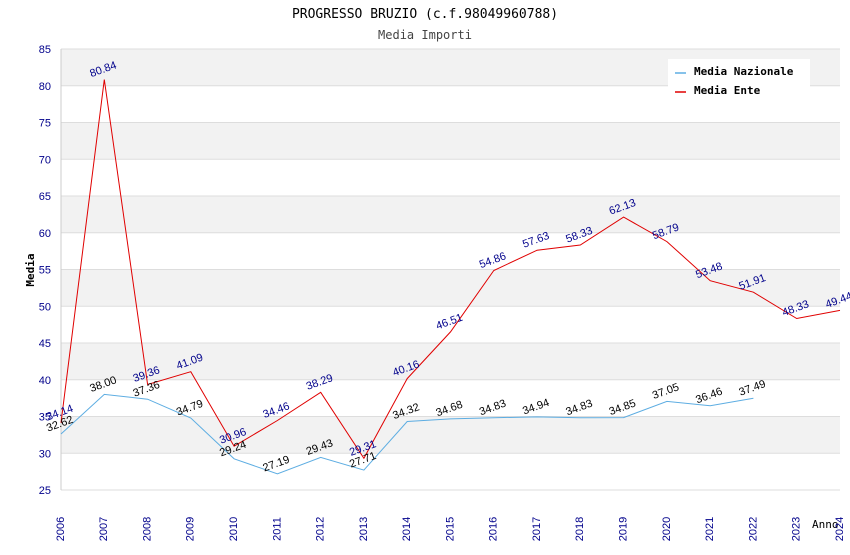 The width and height of the screenshot is (850, 555). What do you see at coordinates (234, 529) in the screenshot?
I see `x-tick-label: 2010` at bounding box center [234, 529].